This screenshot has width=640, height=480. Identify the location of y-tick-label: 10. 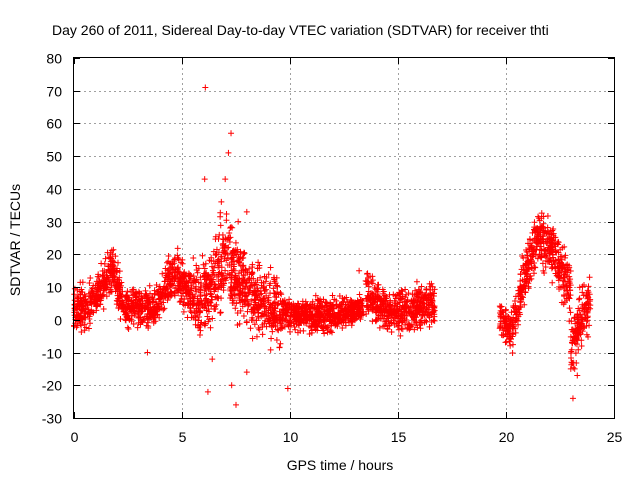
(54, 288).